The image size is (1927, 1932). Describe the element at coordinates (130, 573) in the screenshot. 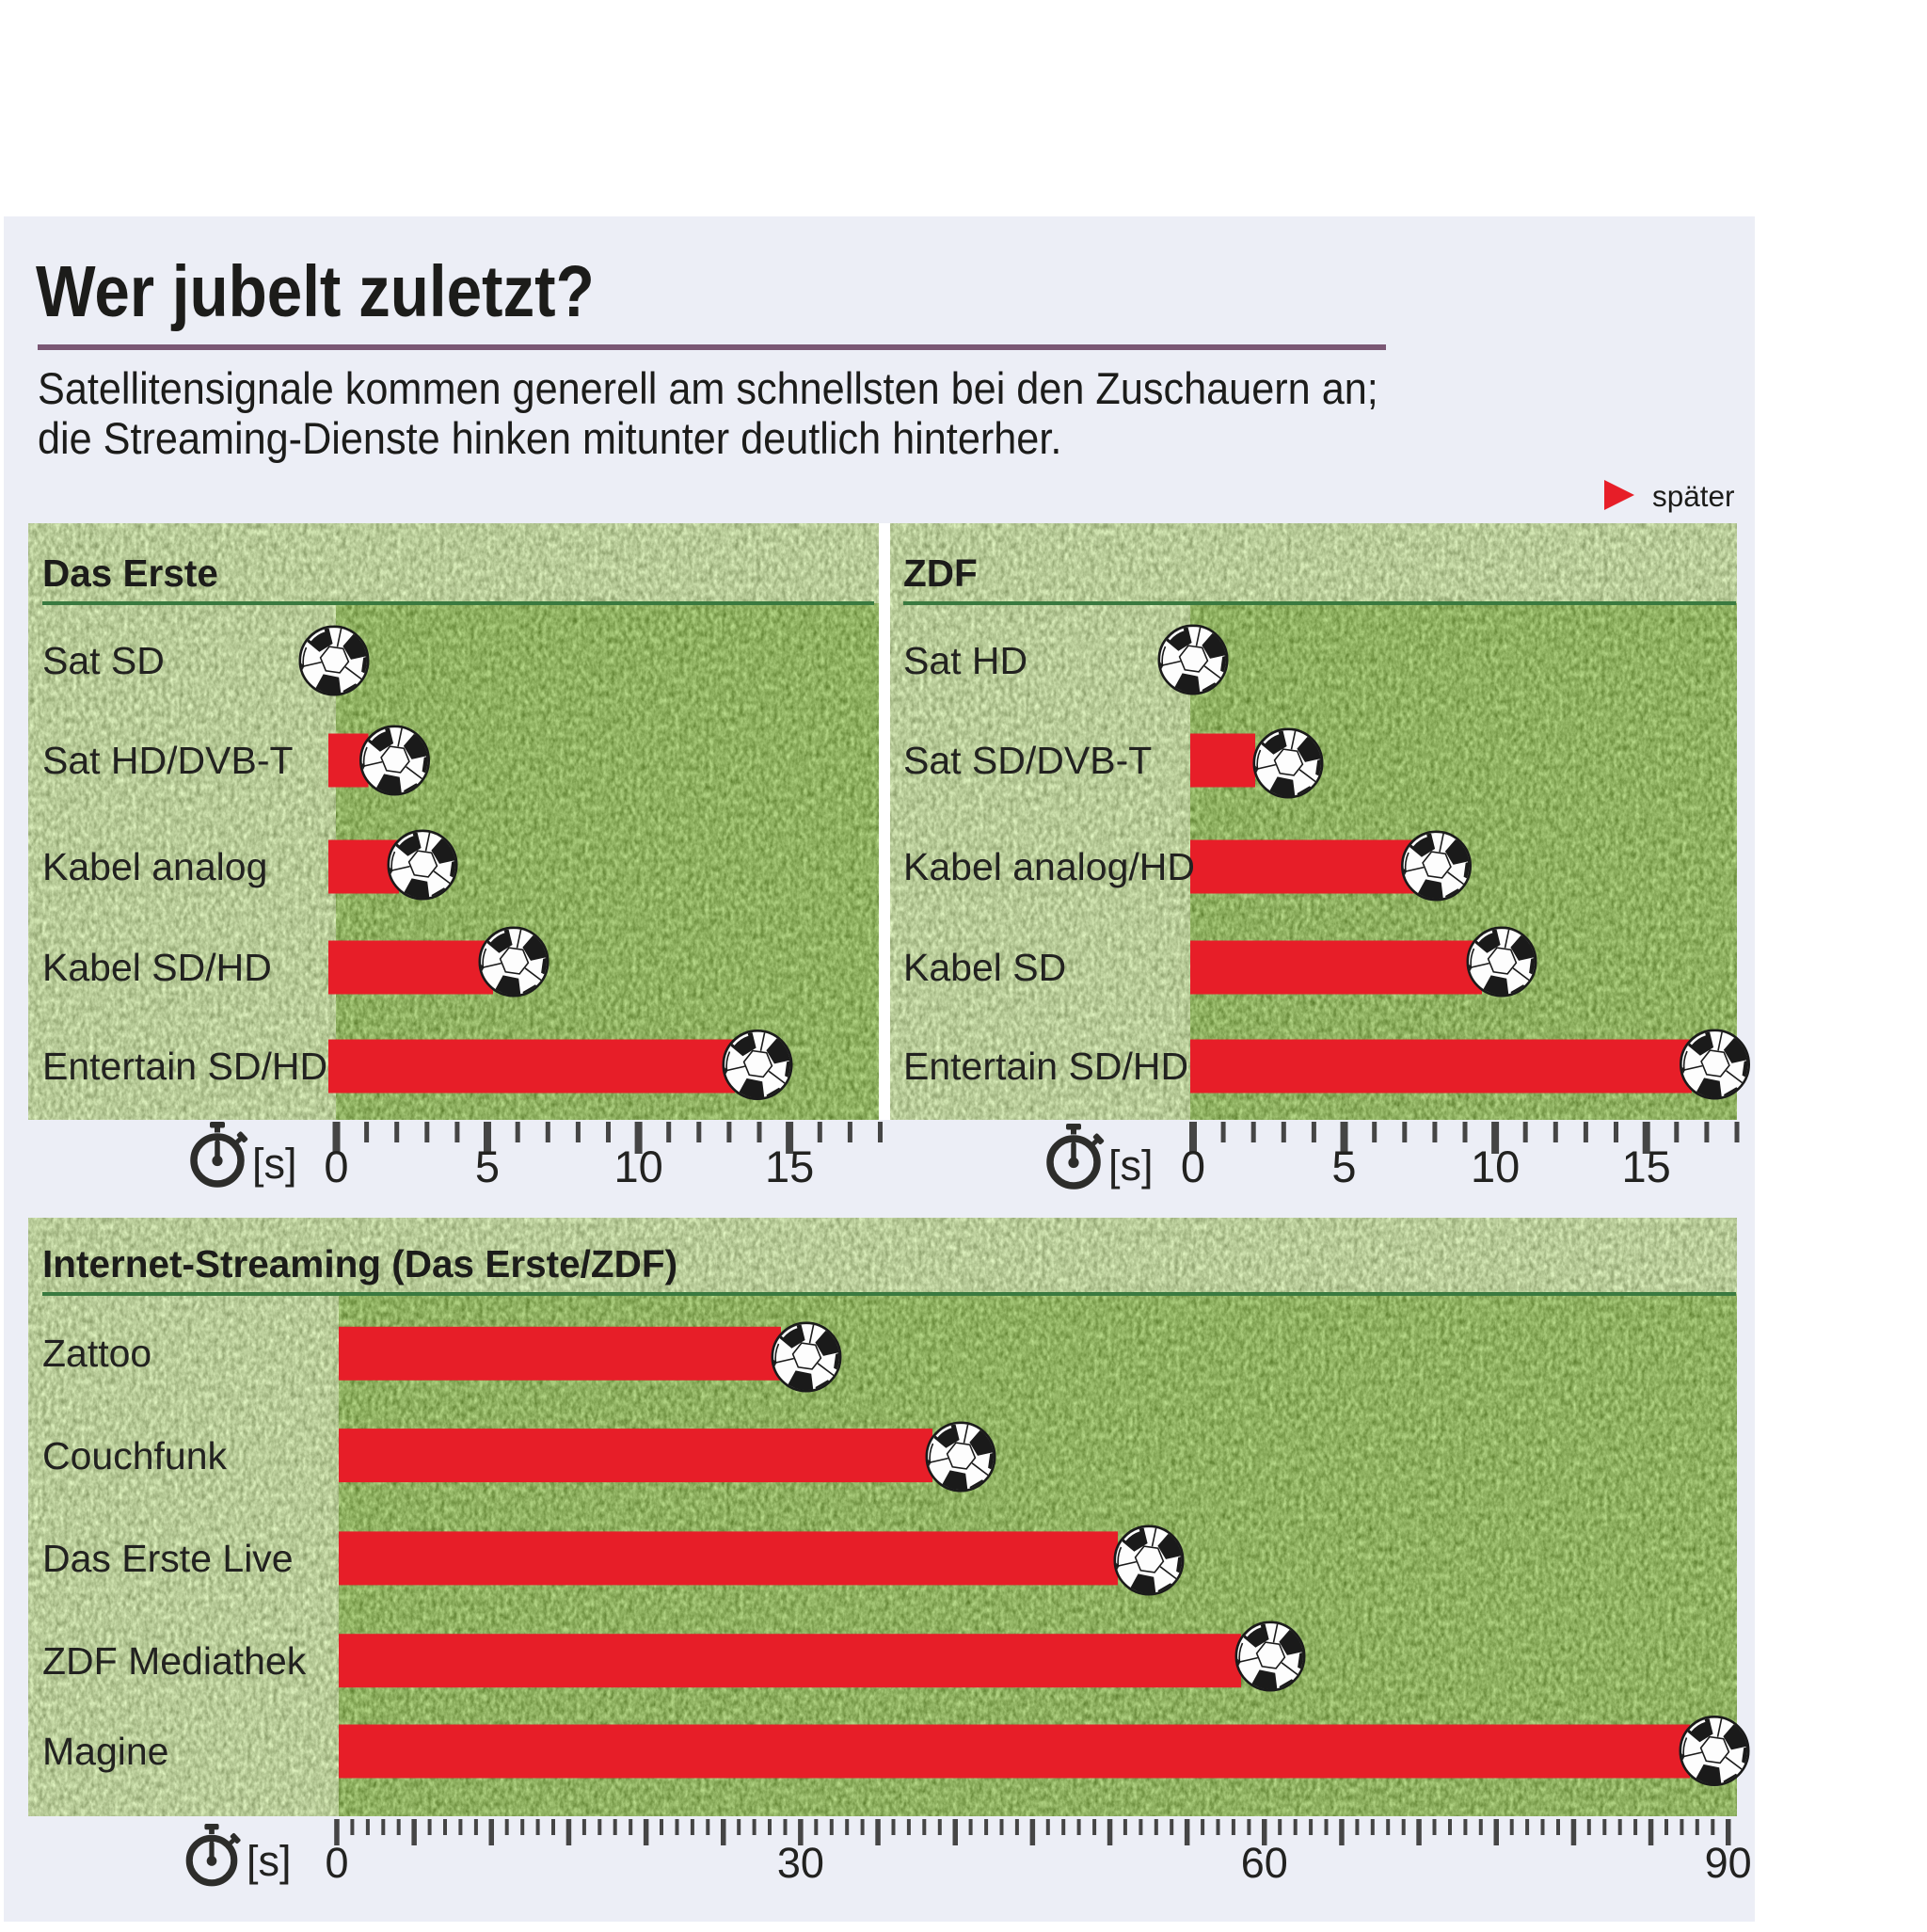

I see `svg-text: Das Erste` at that location.